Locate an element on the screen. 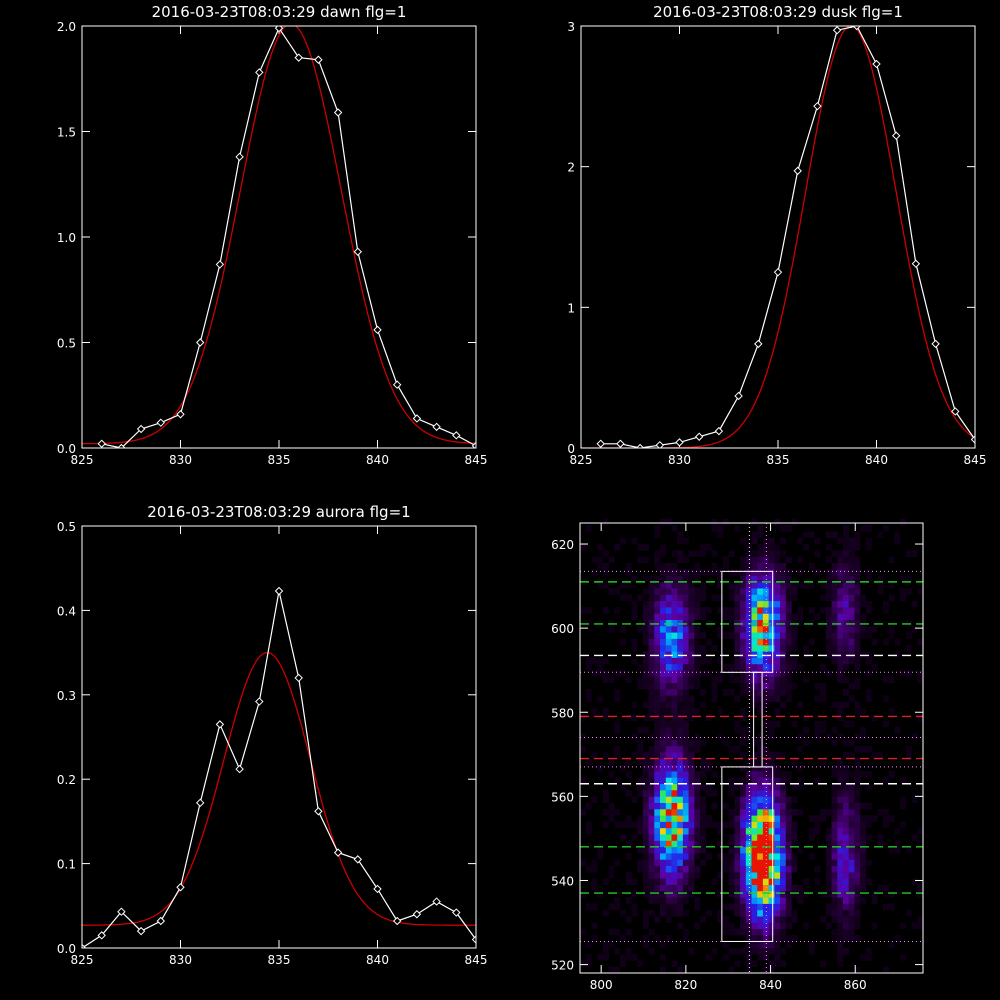 This screenshot has height=1000, width=1000. dusk-data-point is located at coordinates (857, 28).